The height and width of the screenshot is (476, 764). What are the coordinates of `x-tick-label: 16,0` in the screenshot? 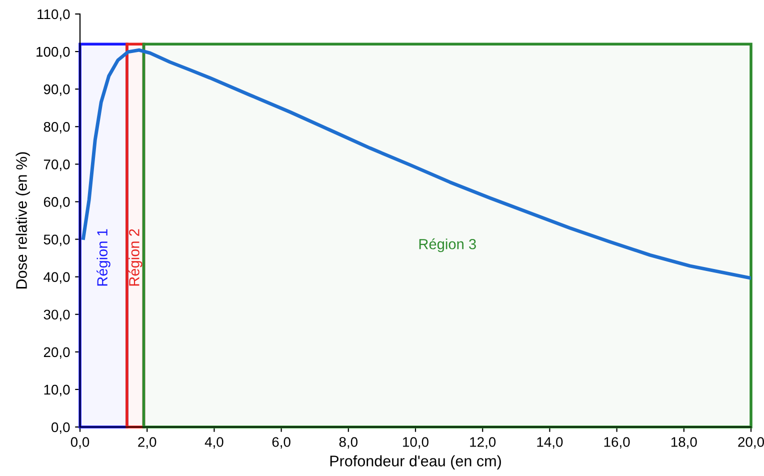 It's located at (617, 443).